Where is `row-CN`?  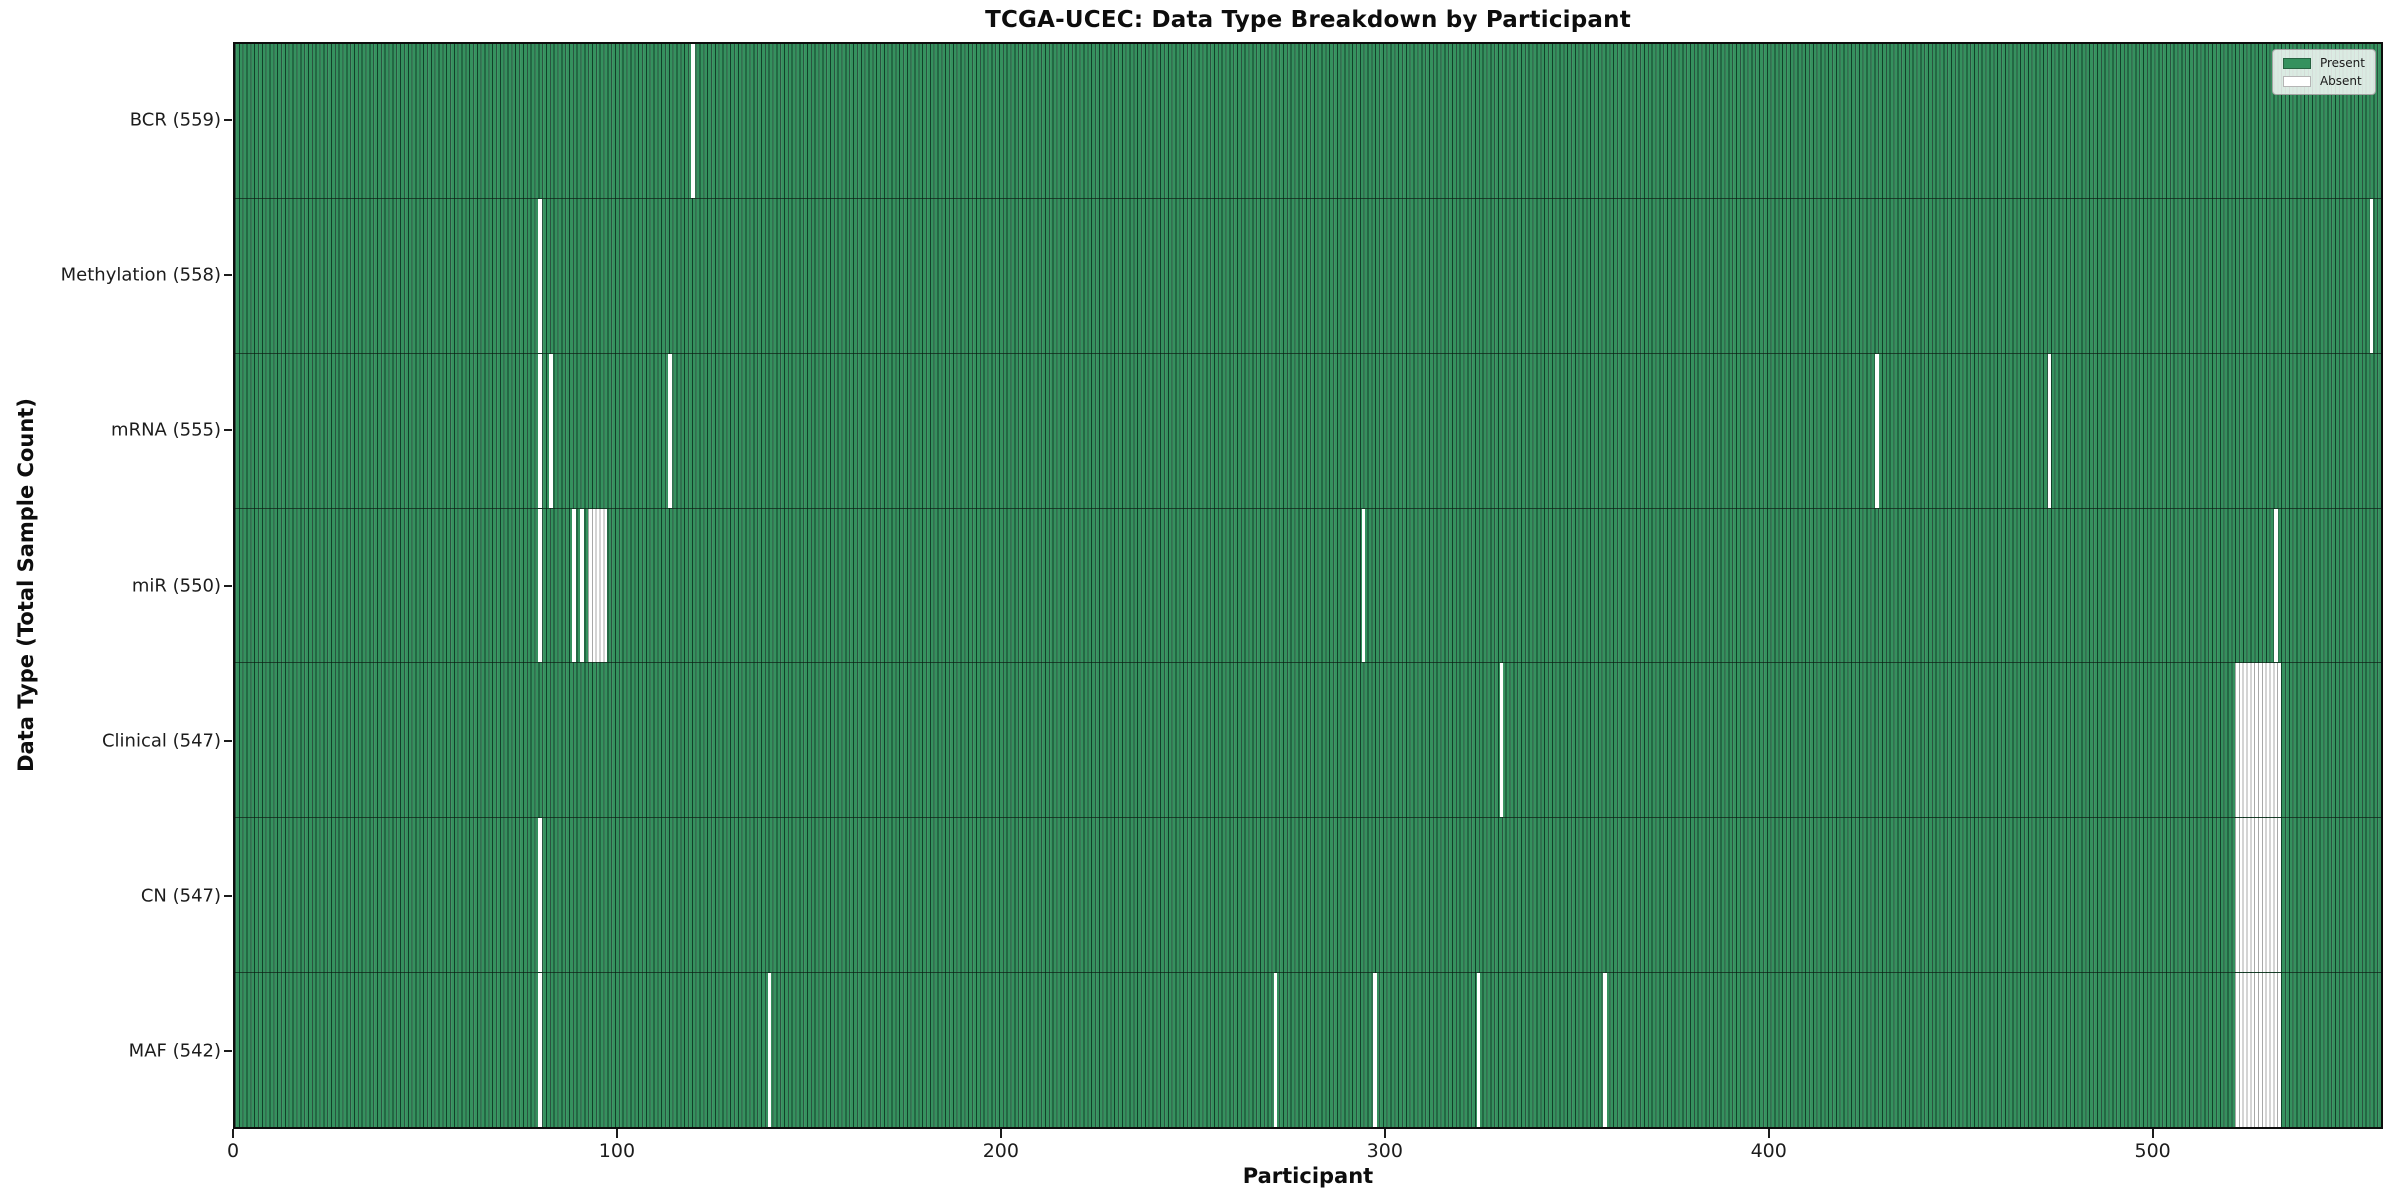
row-CN is located at coordinates (1308, 896).